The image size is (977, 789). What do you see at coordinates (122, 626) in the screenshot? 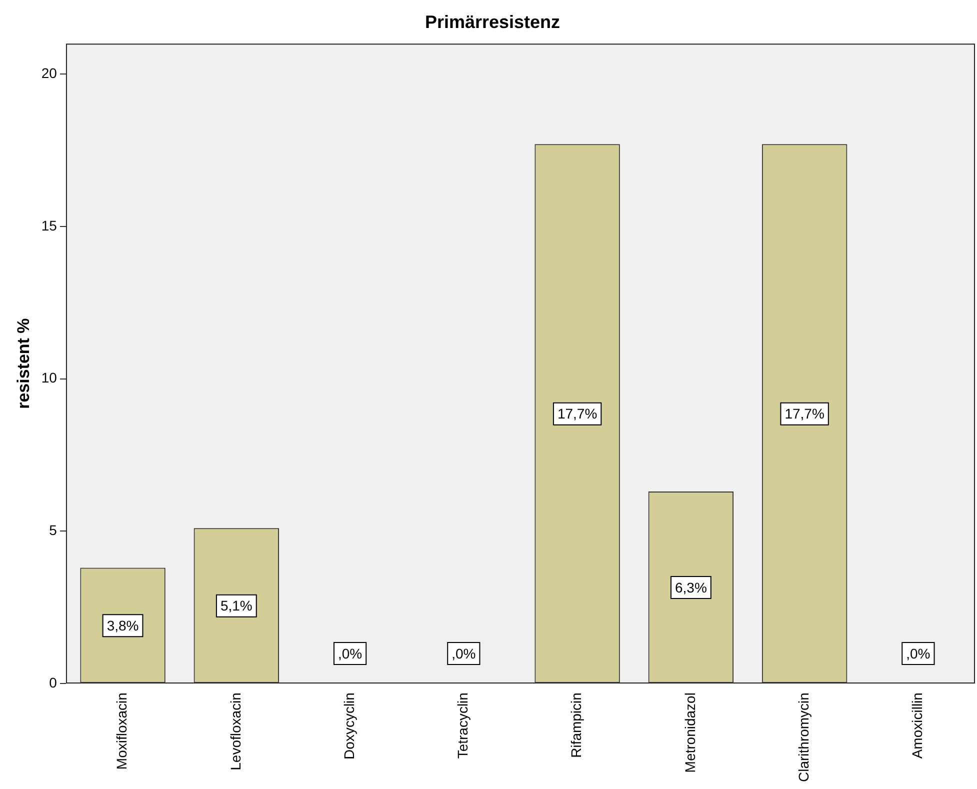
I see `data-label: 3,8%` at bounding box center [122, 626].